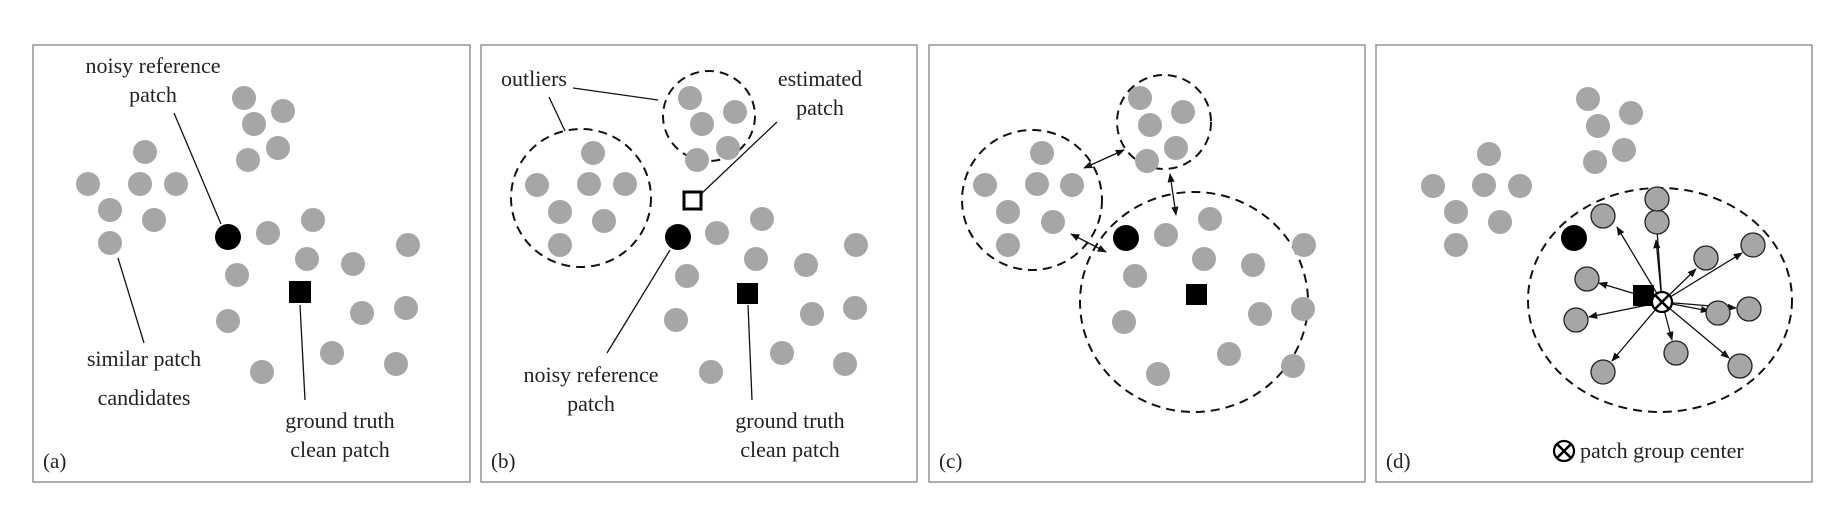 Image resolution: width=1842 pixels, height=520 pixels. Describe the element at coordinates (1164, 122) in the screenshot. I see `outlier-cluster-small-c` at that location.